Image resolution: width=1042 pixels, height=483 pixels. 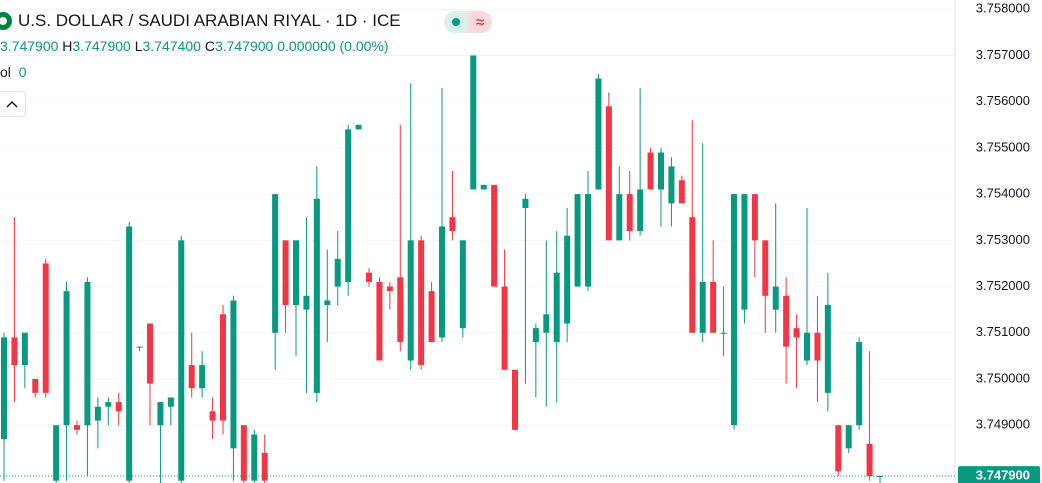 What do you see at coordinates (22, 72) in the screenshot?
I see `volume-value: 0` at bounding box center [22, 72].